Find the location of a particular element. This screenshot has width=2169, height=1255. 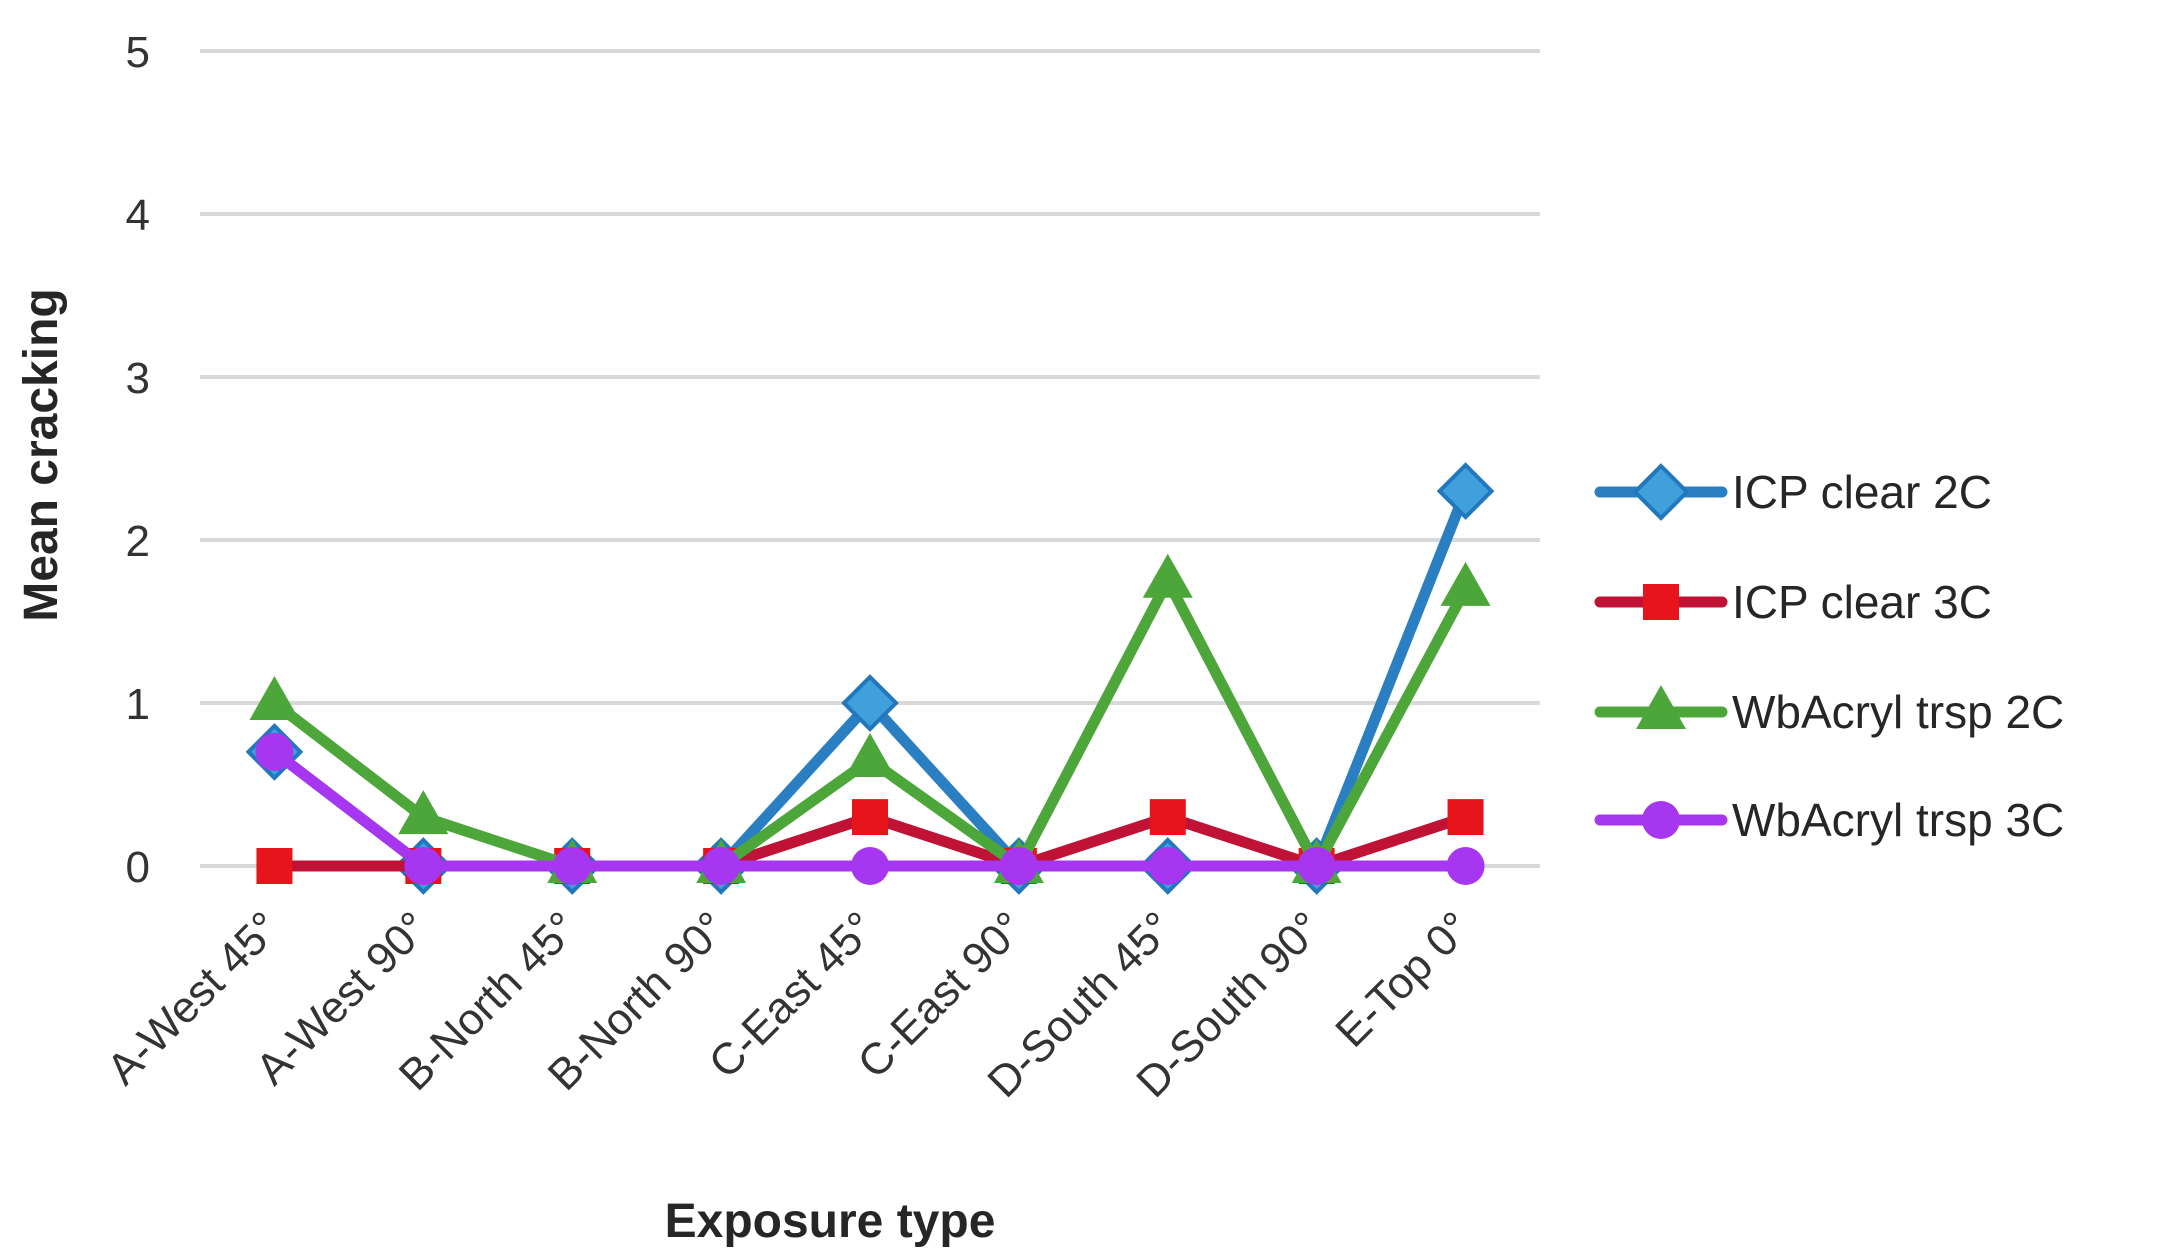

legend-item-wbacryl-trsp-2c: WbAcryl trsp 2C is located at coordinates (1829, 711).